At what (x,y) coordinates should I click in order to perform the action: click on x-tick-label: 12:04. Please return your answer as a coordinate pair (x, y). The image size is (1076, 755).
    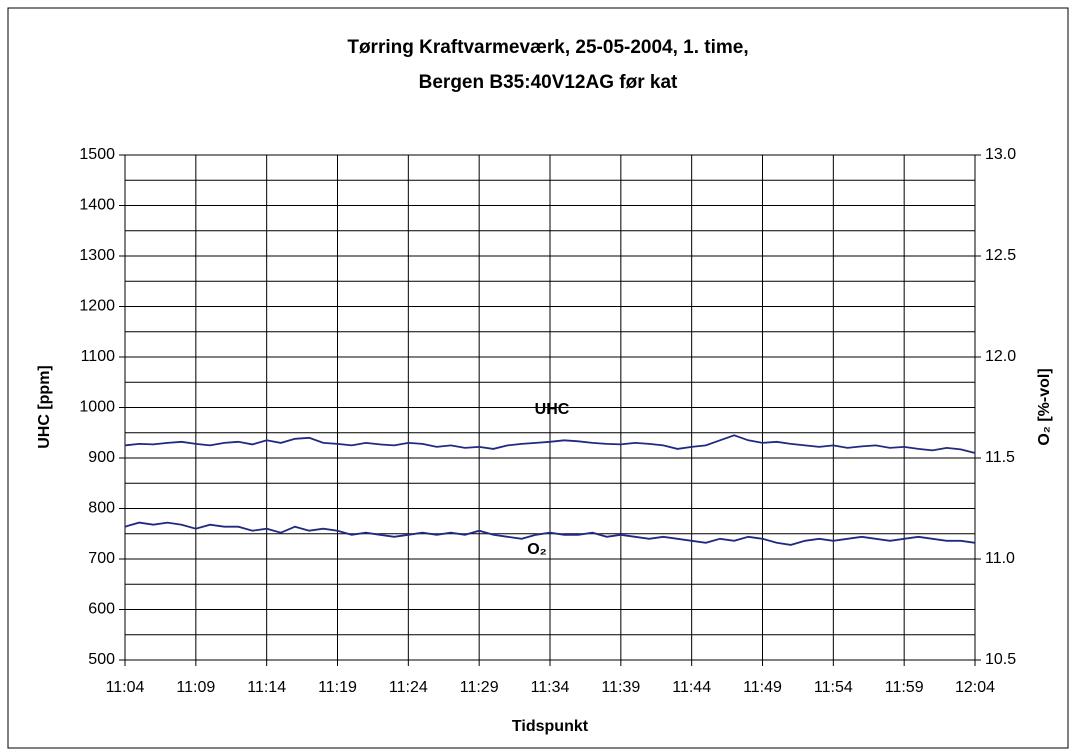
    Looking at the image, I should click on (975, 687).